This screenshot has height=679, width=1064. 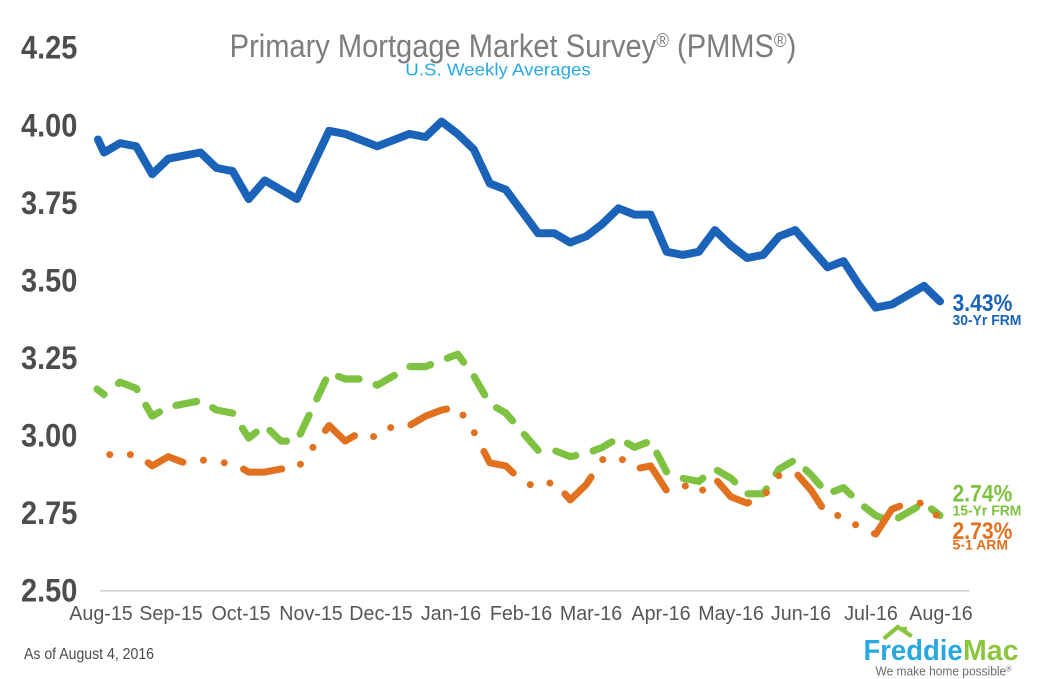 I want to click on svg-text: 2.75, so click(x=49, y=513).